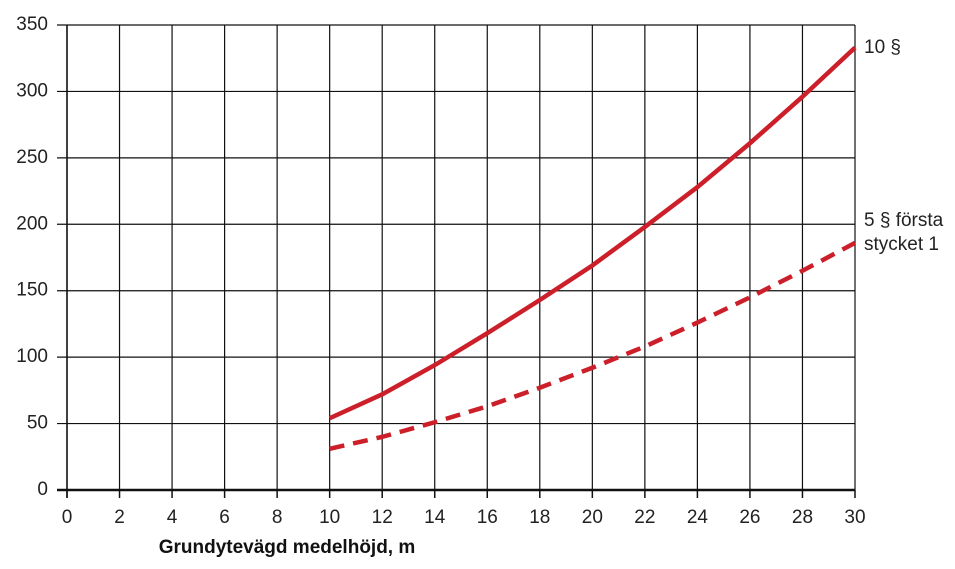 This screenshot has width=955, height=569. Describe the element at coordinates (592, 517) in the screenshot. I see `x-tick-label: 20` at that location.